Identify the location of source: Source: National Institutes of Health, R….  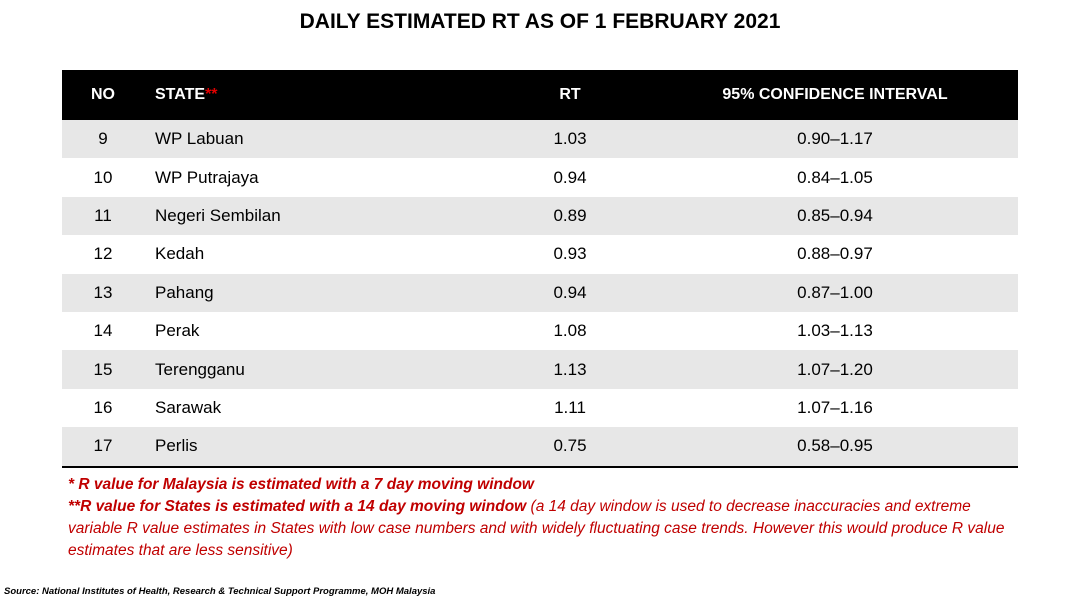
(220, 591).